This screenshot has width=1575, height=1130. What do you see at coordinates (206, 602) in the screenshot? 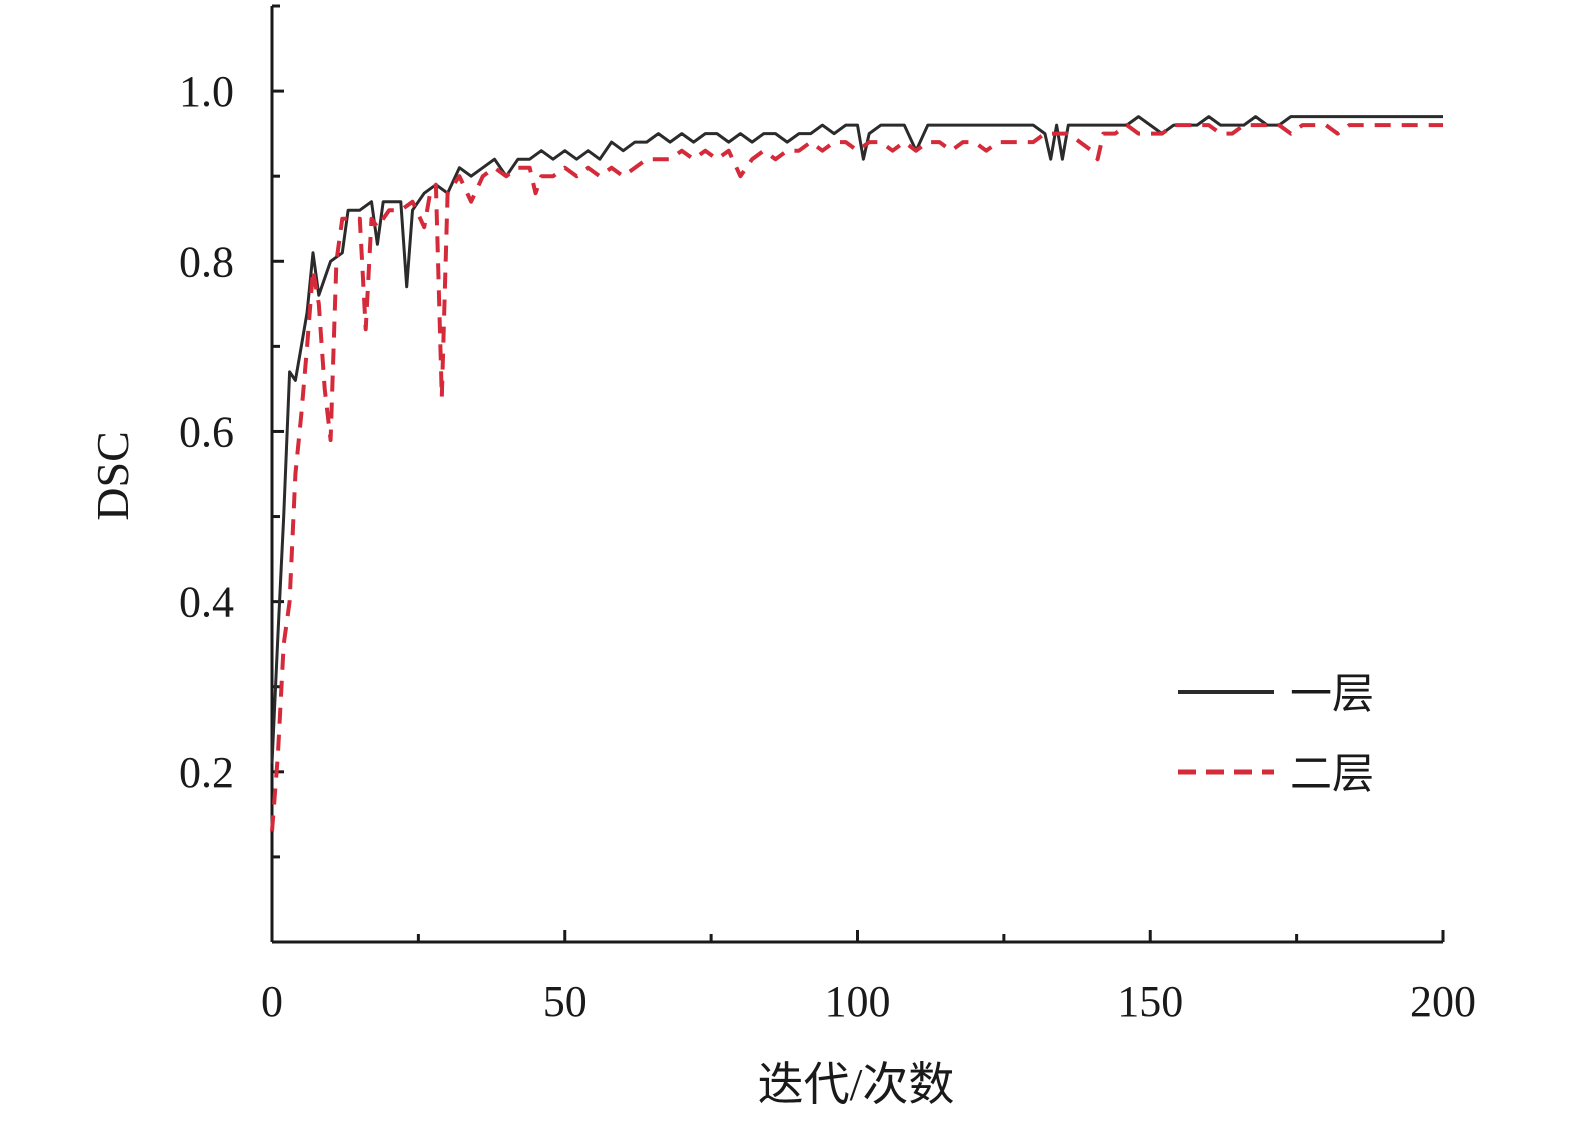
I see `y-tick-label-0.4: 0.4` at bounding box center [206, 602].